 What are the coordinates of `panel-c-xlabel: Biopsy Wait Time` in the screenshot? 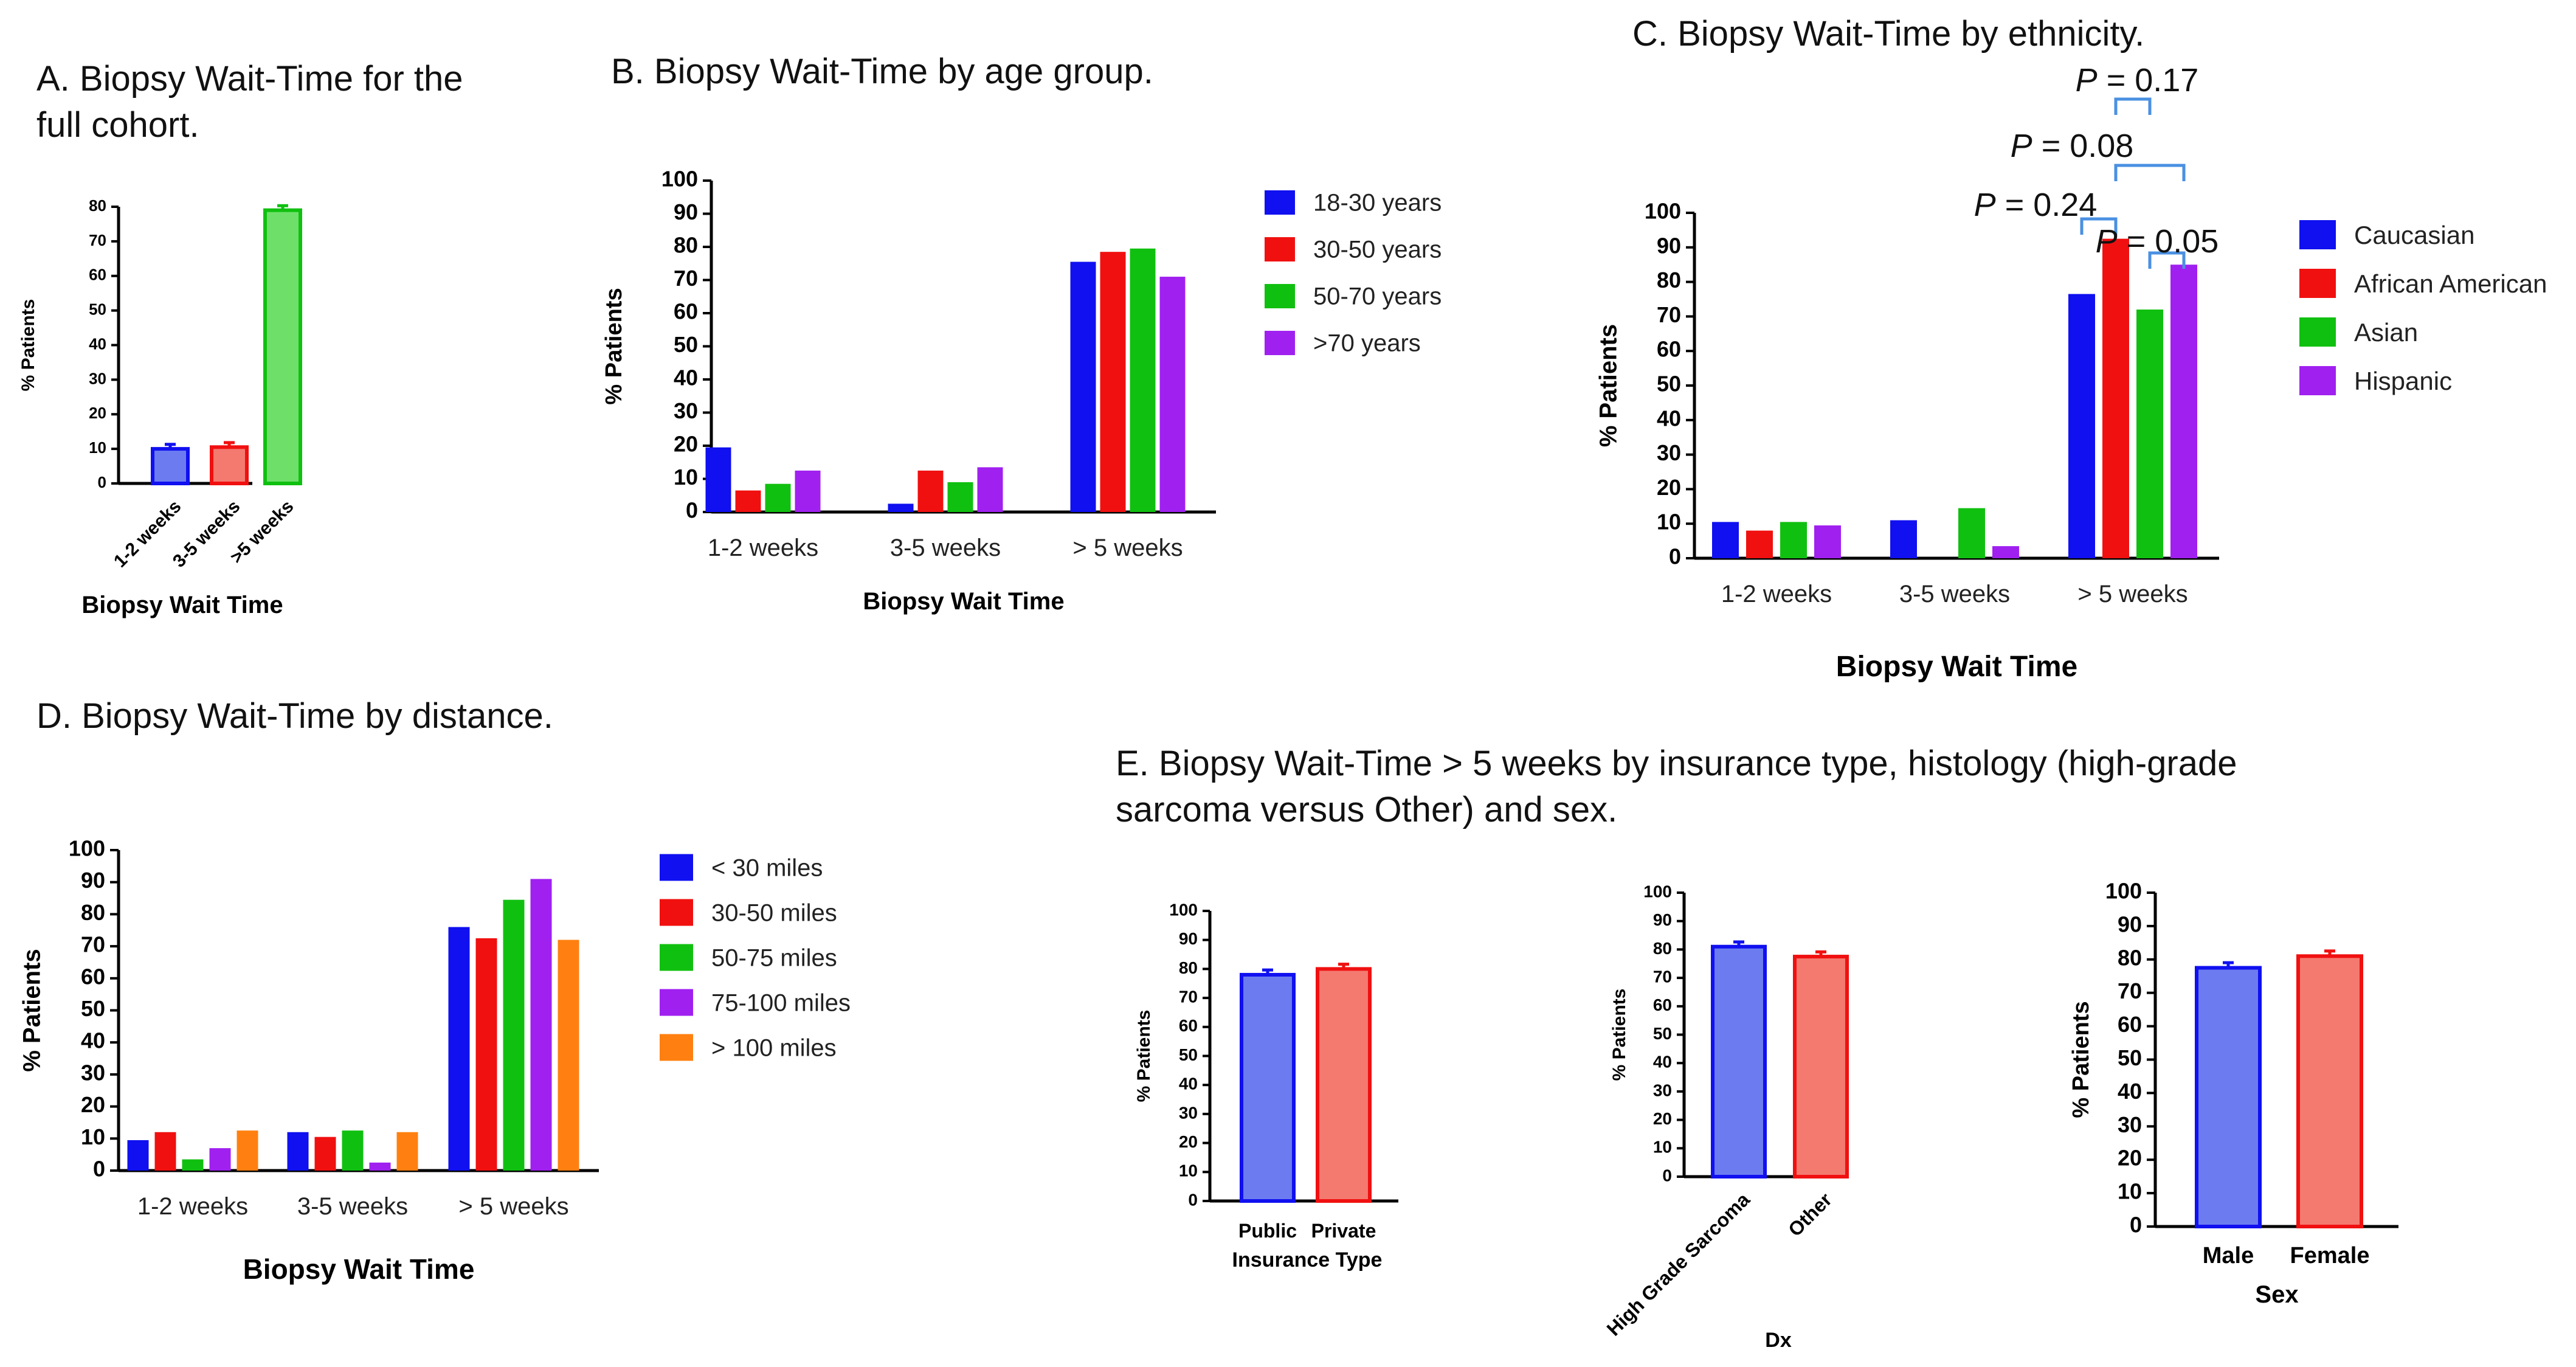 It's located at (1956, 667).